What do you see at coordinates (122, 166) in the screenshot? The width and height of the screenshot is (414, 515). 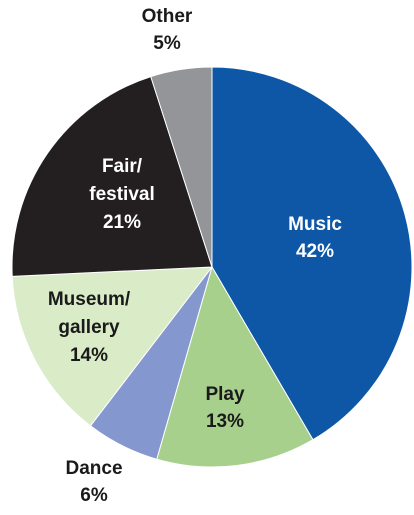 I see `label-name: Fair/` at bounding box center [122, 166].